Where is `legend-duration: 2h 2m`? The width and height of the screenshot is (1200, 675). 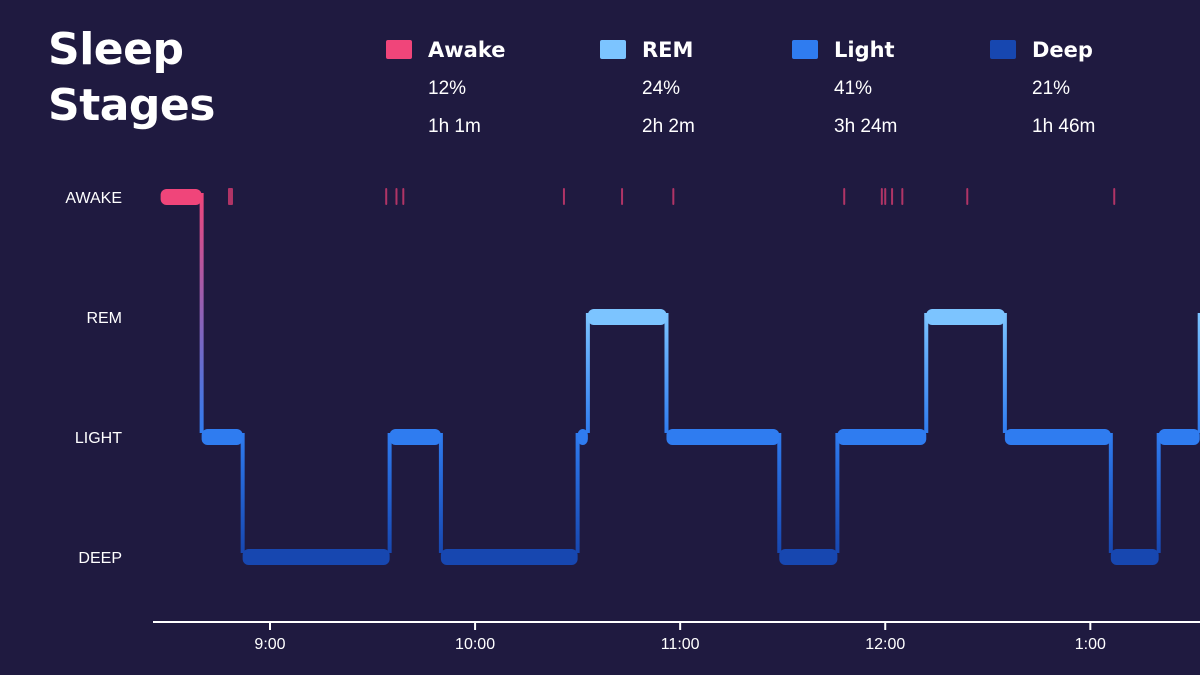 legend-duration: 2h 2m is located at coordinates (668, 126).